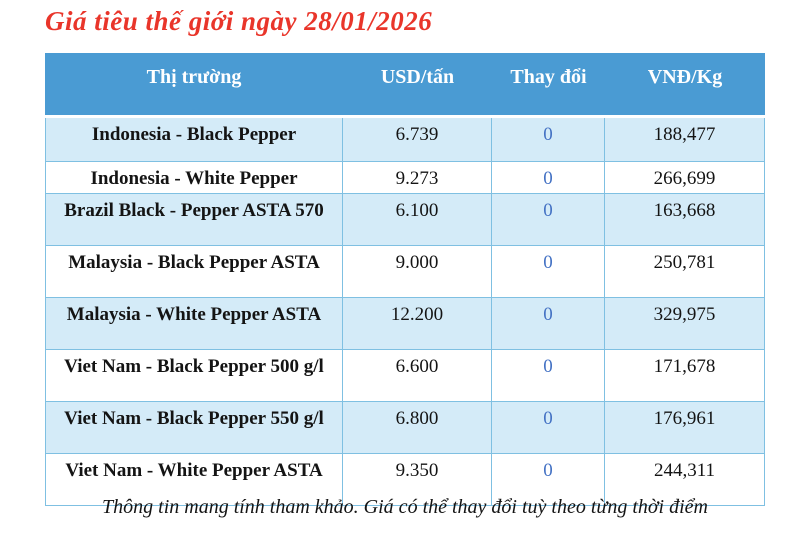 Image resolution: width=800 pixels, height=542 pixels. Describe the element at coordinates (685, 272) in the screenshot. I see `vnd-cell: 250,781` at that location.